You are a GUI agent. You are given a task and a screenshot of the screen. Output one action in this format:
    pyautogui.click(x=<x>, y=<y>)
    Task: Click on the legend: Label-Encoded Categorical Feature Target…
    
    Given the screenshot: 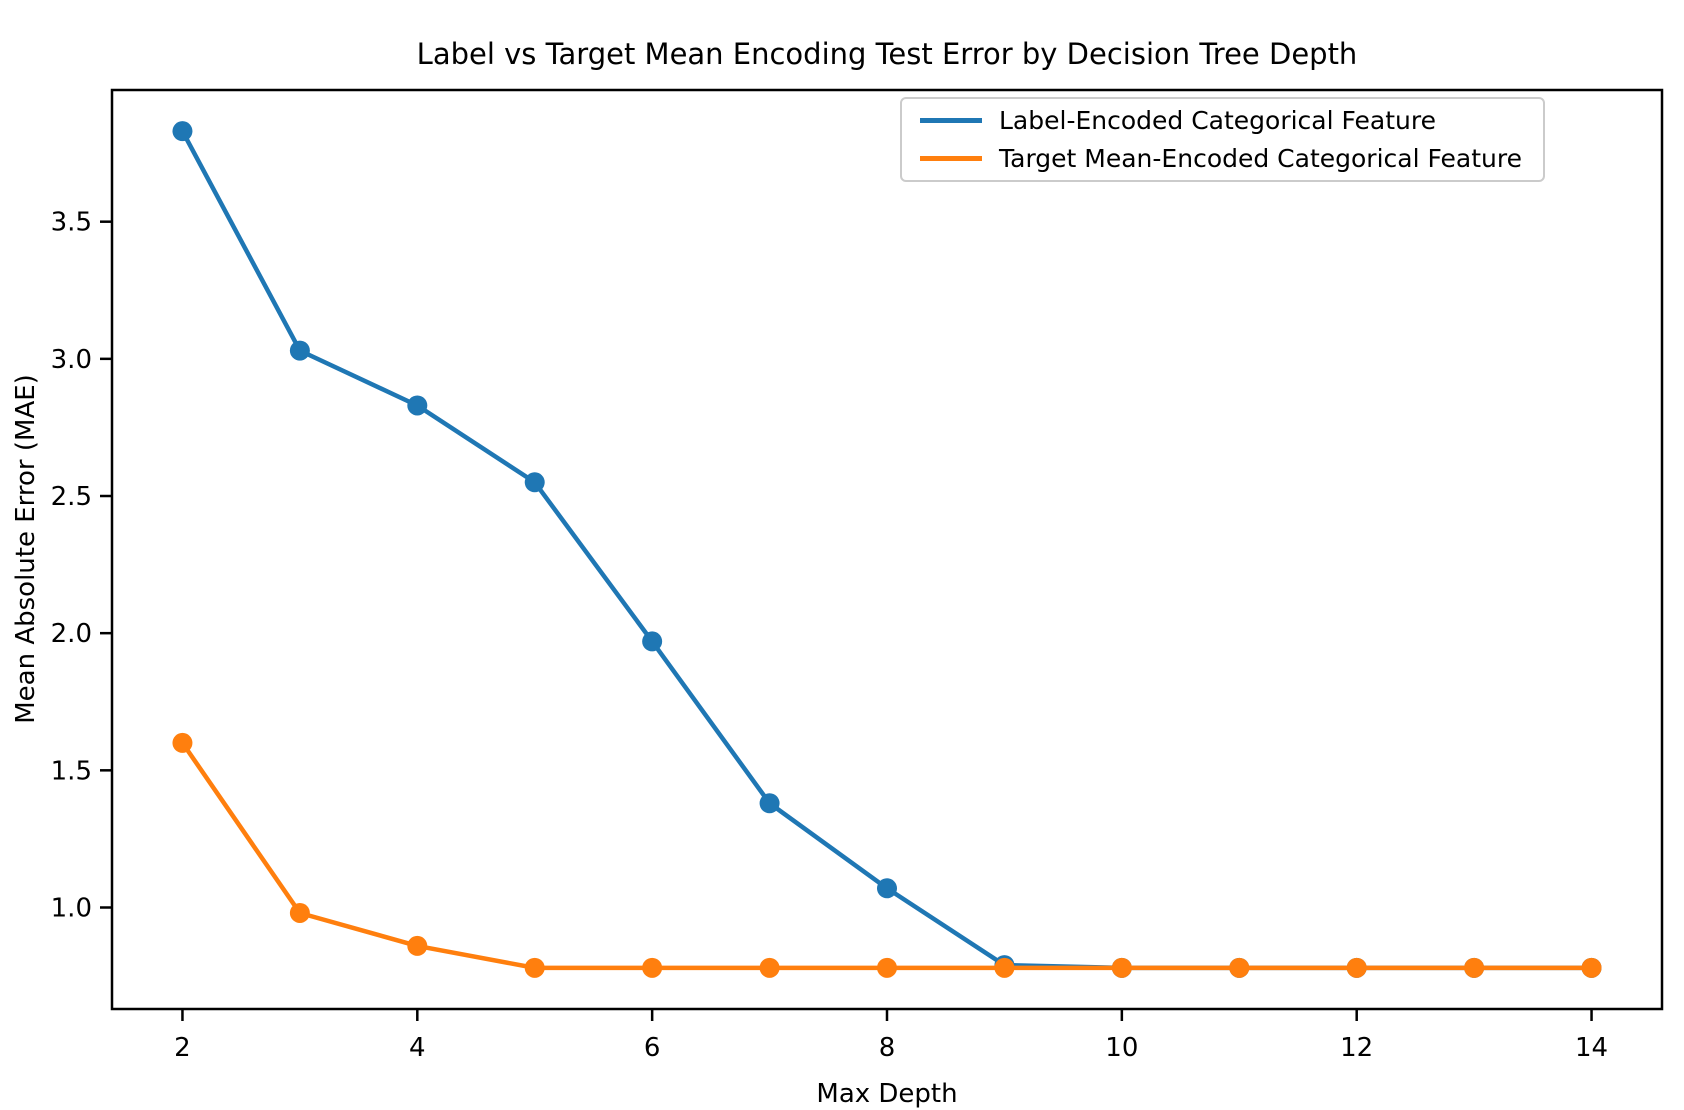 What is the action you would take?
    pyautogui.click(x=1222, y=139)
    